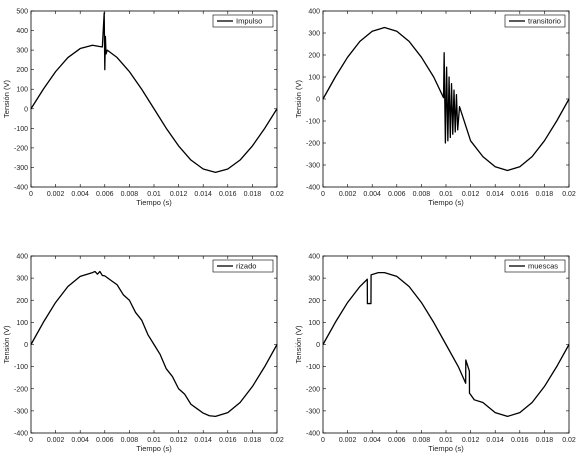 The width and height of the screenshot is (580, 455). Describe the element at coordinates (446, 99) in the screenshot. I see `series-line-transitorio` at that location.